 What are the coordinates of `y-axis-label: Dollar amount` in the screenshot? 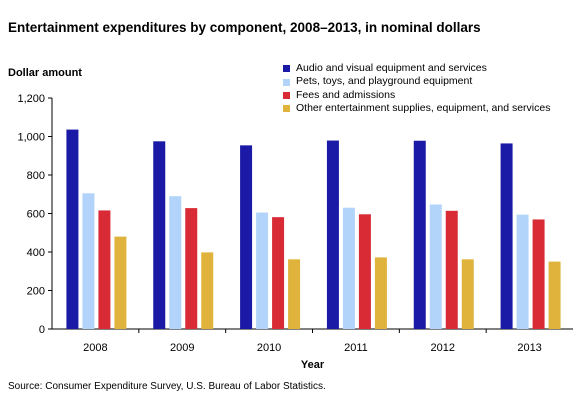 It's located at (45, 73).